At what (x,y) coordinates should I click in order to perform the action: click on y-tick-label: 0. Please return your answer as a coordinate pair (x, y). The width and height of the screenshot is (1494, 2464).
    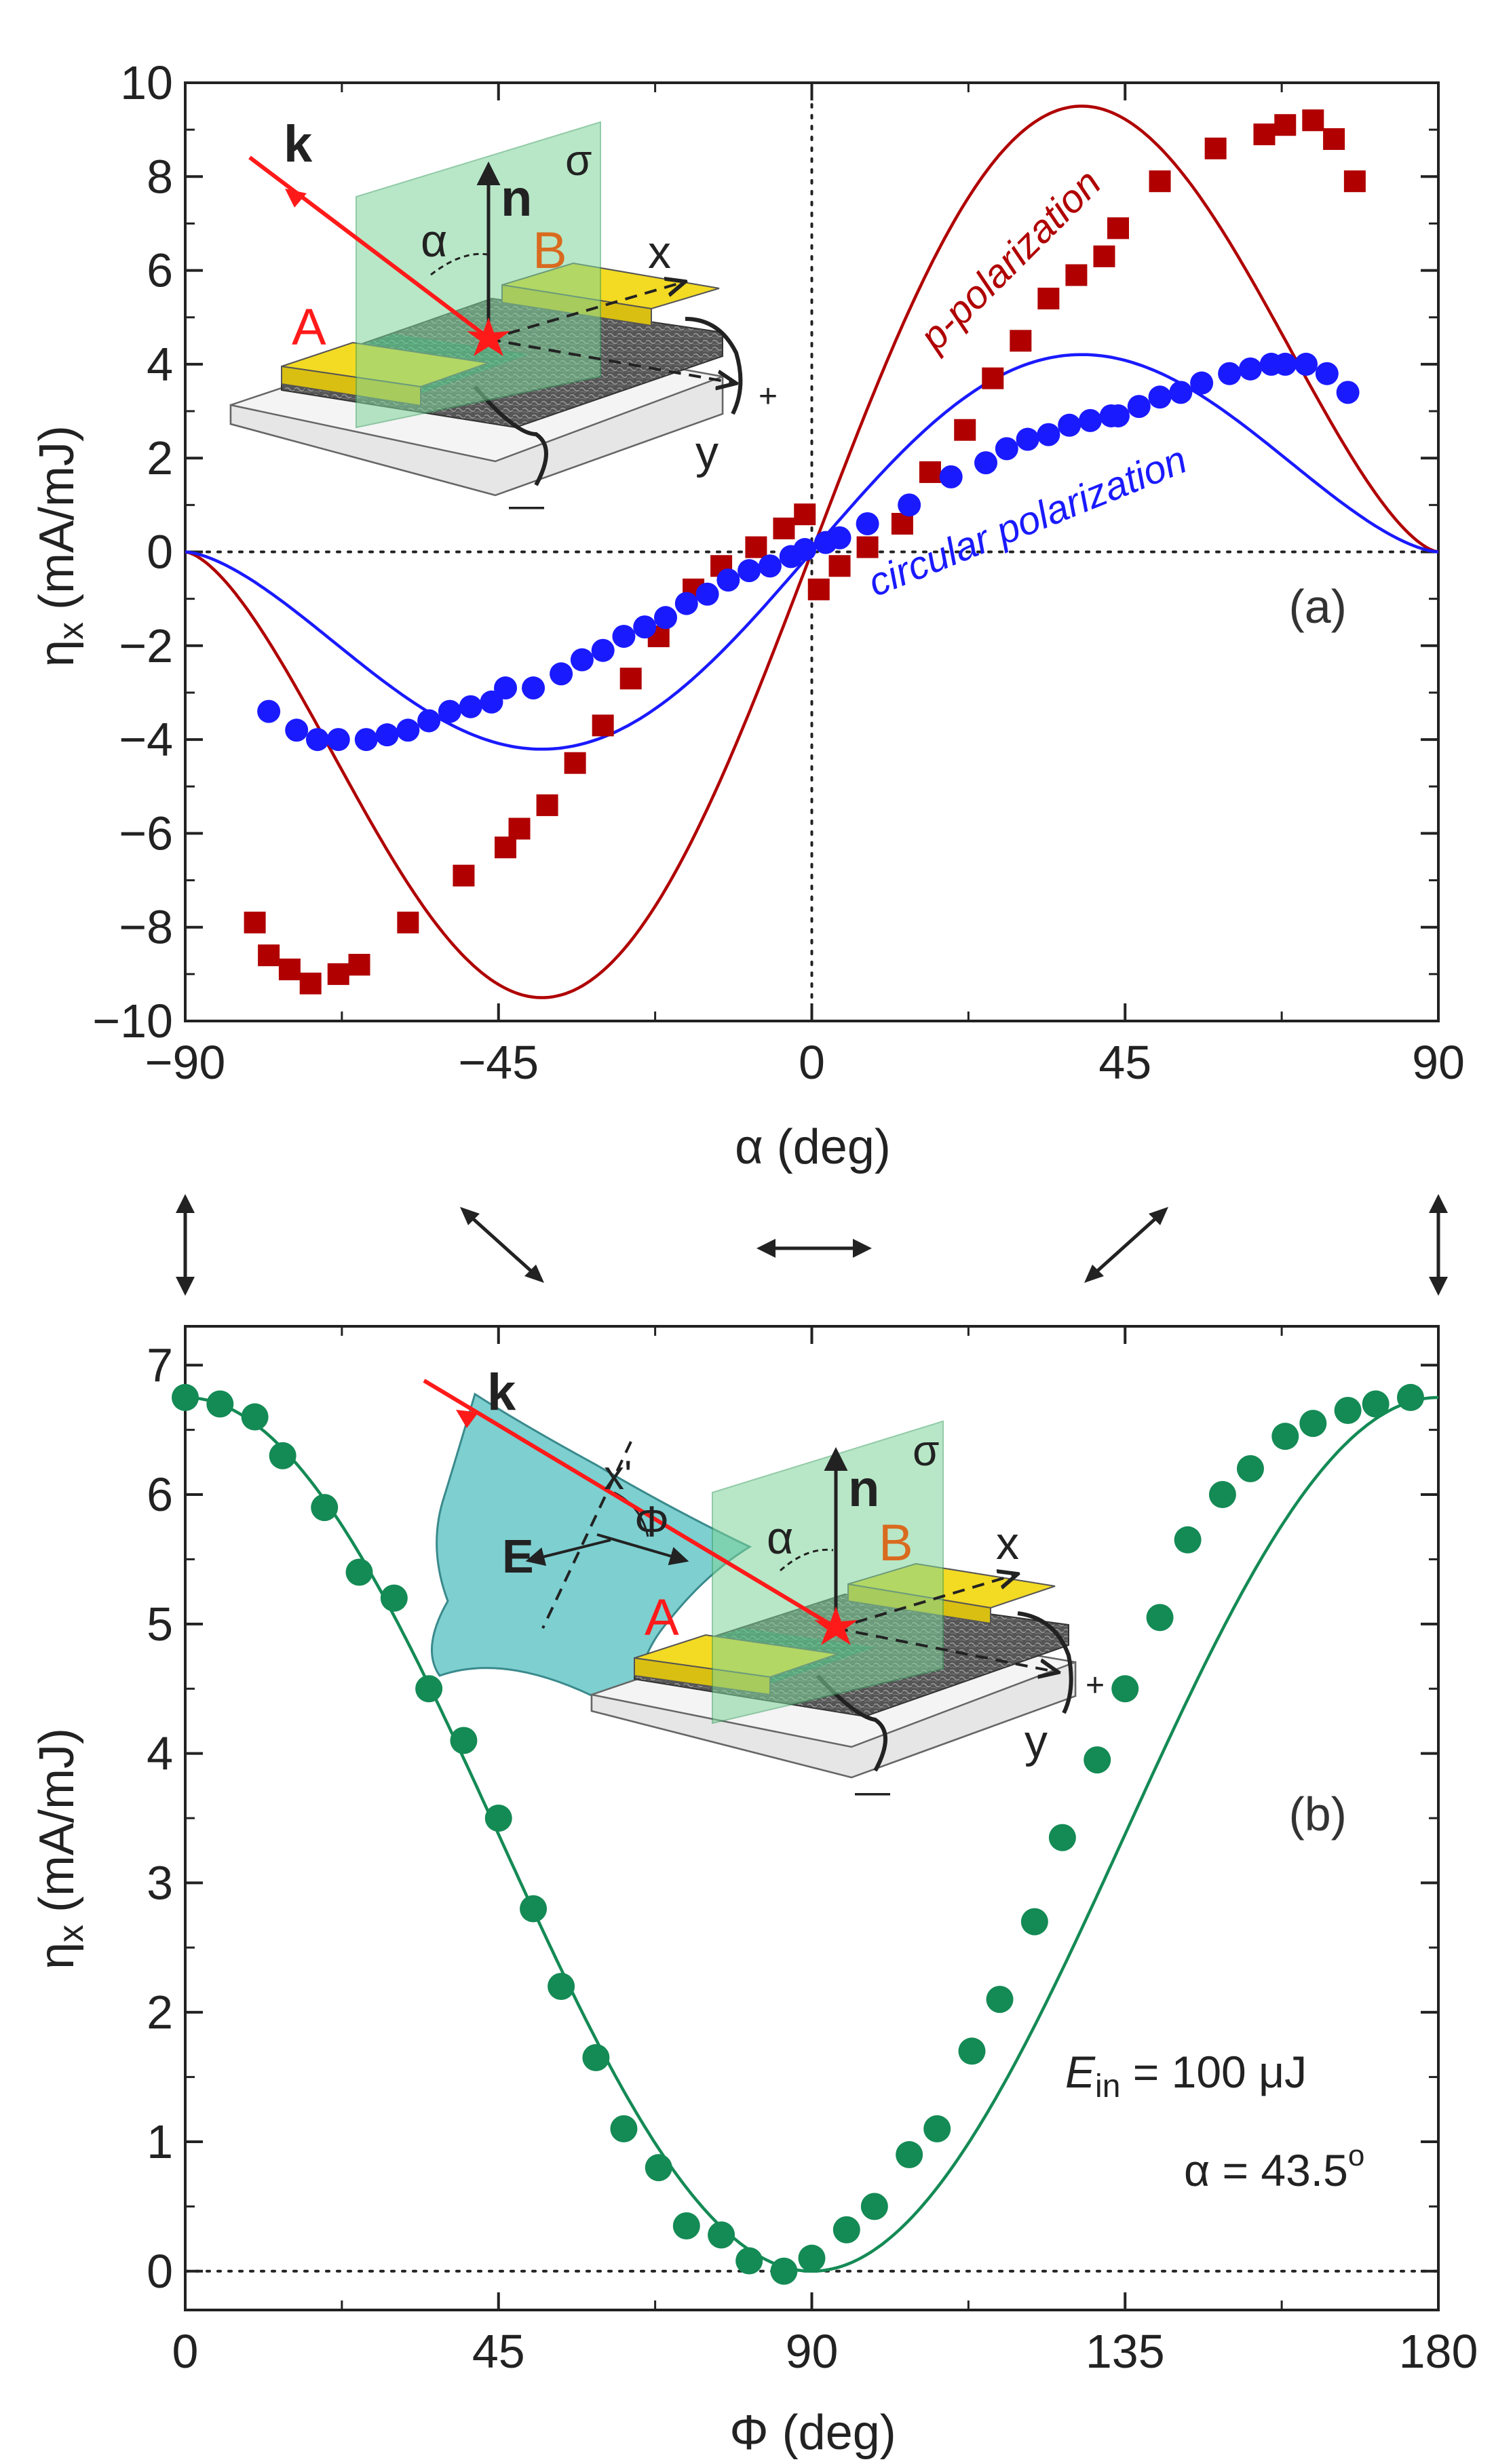
    Looking at the image, I should click on (160, 2271).